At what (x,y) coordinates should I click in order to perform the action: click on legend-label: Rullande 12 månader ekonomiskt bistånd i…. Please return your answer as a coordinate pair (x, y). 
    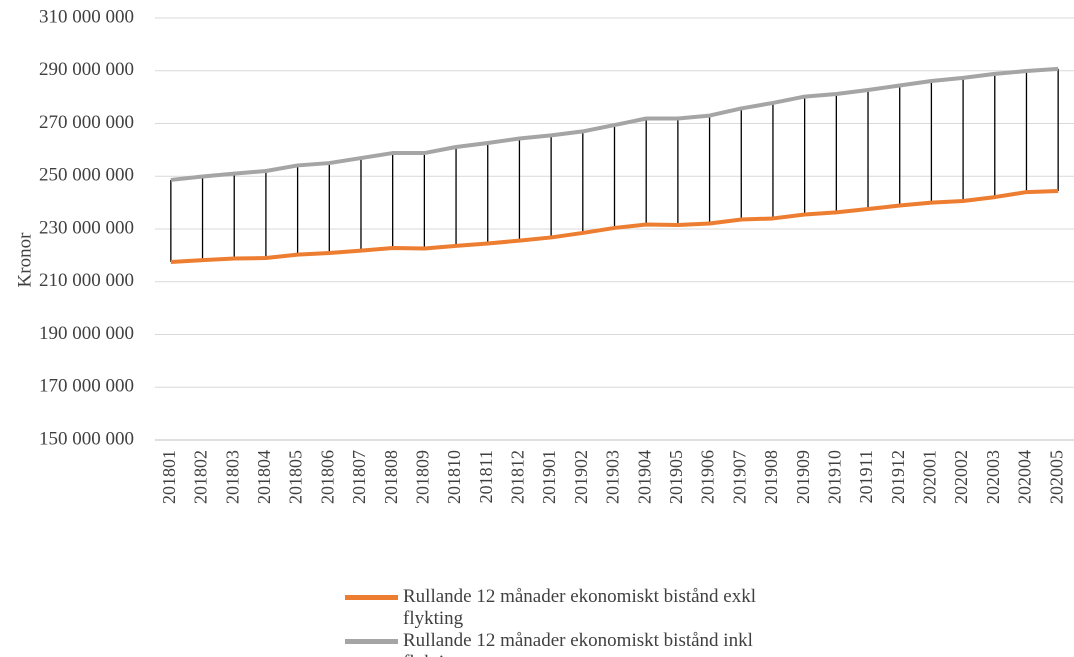
    Looking at the image, I should click on (578, 643).